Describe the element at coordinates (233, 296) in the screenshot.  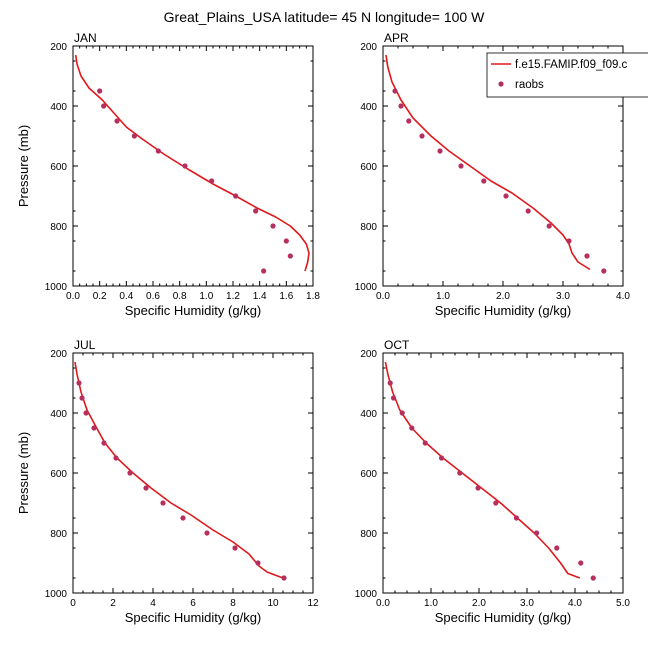
I see `x-tick-label: 1.2` at that location.